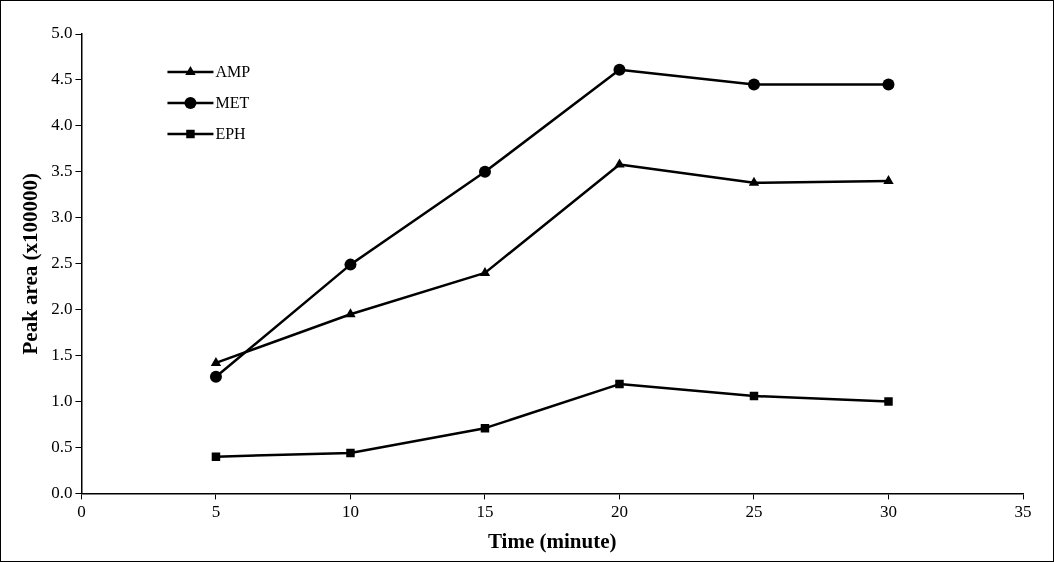 This screenshot has height=562, width=1054. What do you see at coordinates (62, 171) in the screenshot?
I see `y-tick-label: 3.5` at bounding box center [62, 171].